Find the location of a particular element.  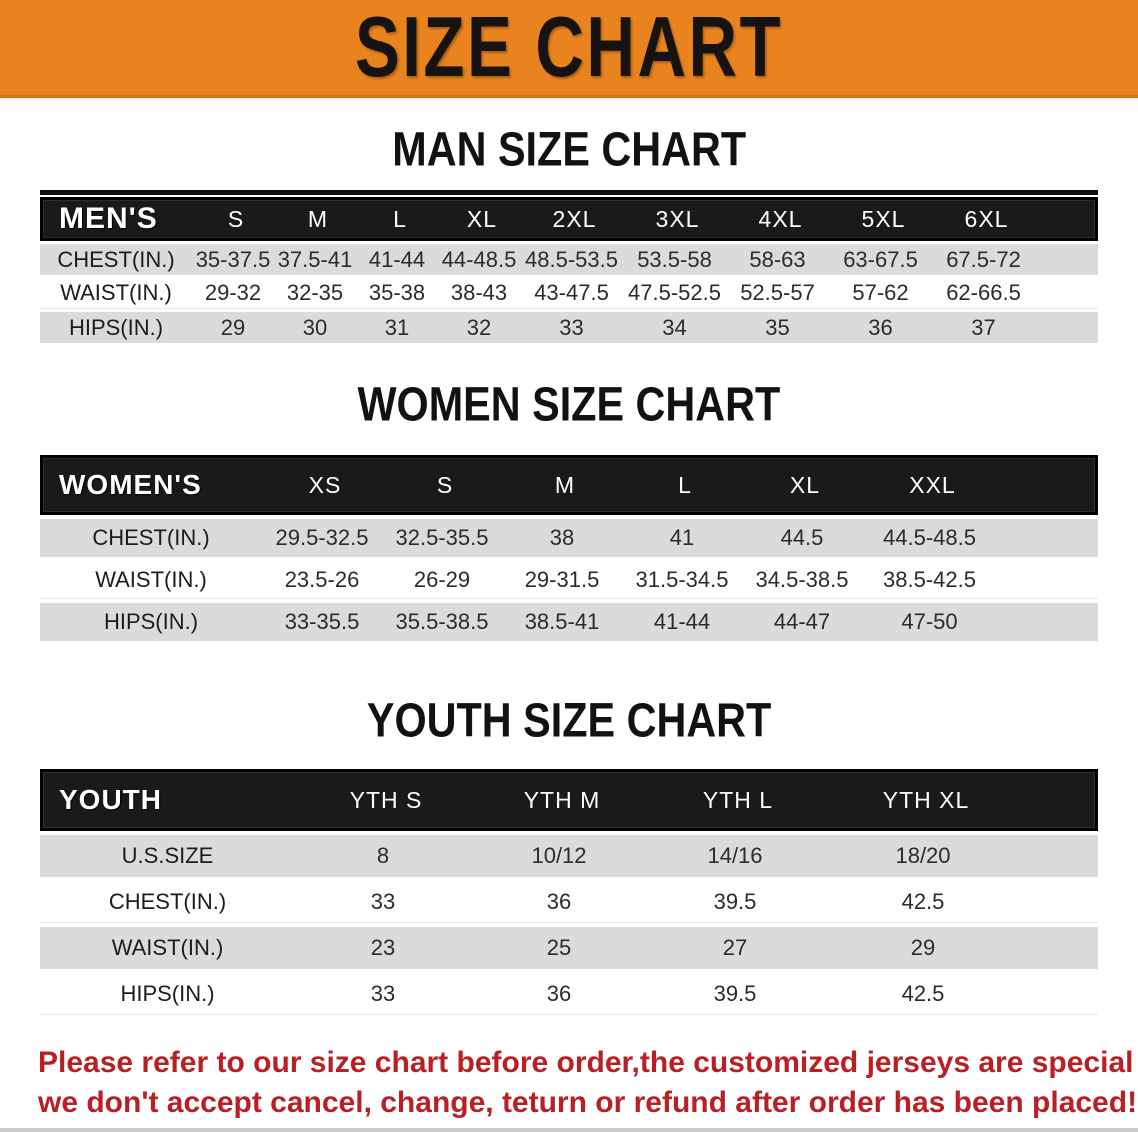

size-chart-banner: SIZE CHART is located at coordinates (569, 49).